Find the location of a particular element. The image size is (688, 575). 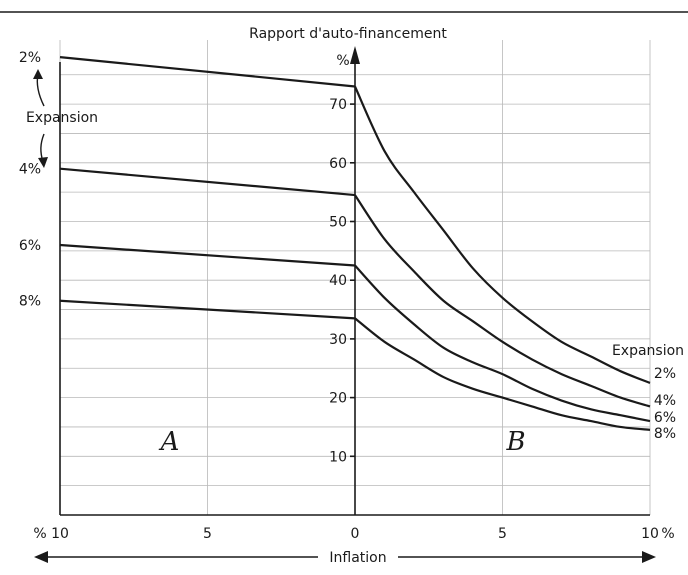

series-label-right: 4% is located at coordinates (665, 401).